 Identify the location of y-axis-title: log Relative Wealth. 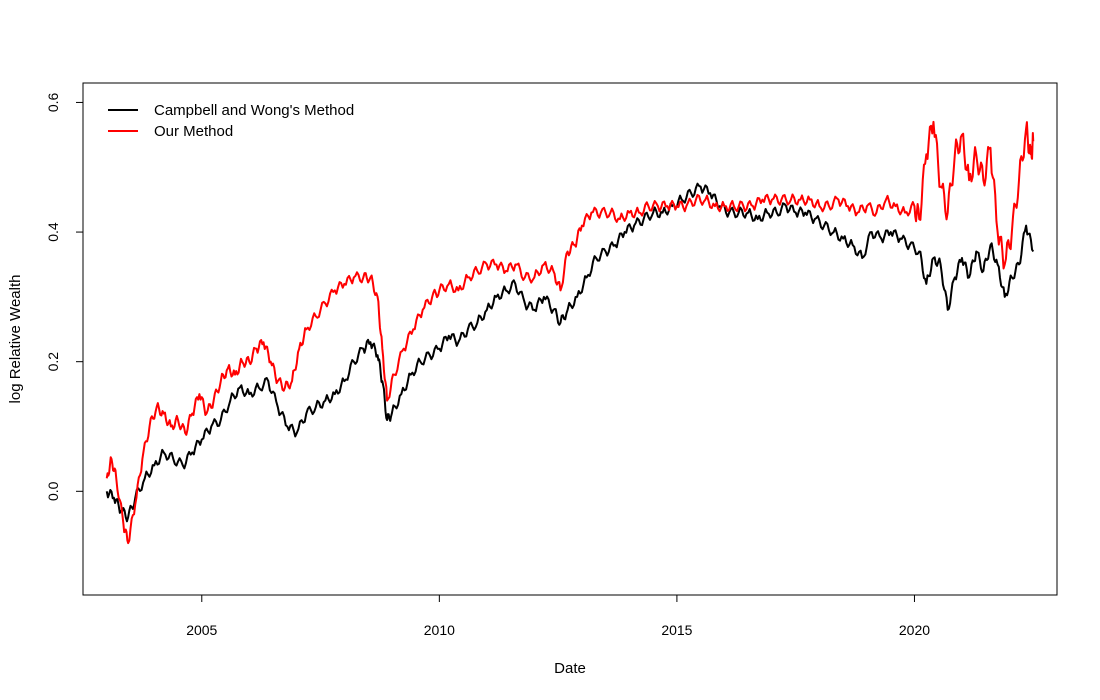
(15, 339).